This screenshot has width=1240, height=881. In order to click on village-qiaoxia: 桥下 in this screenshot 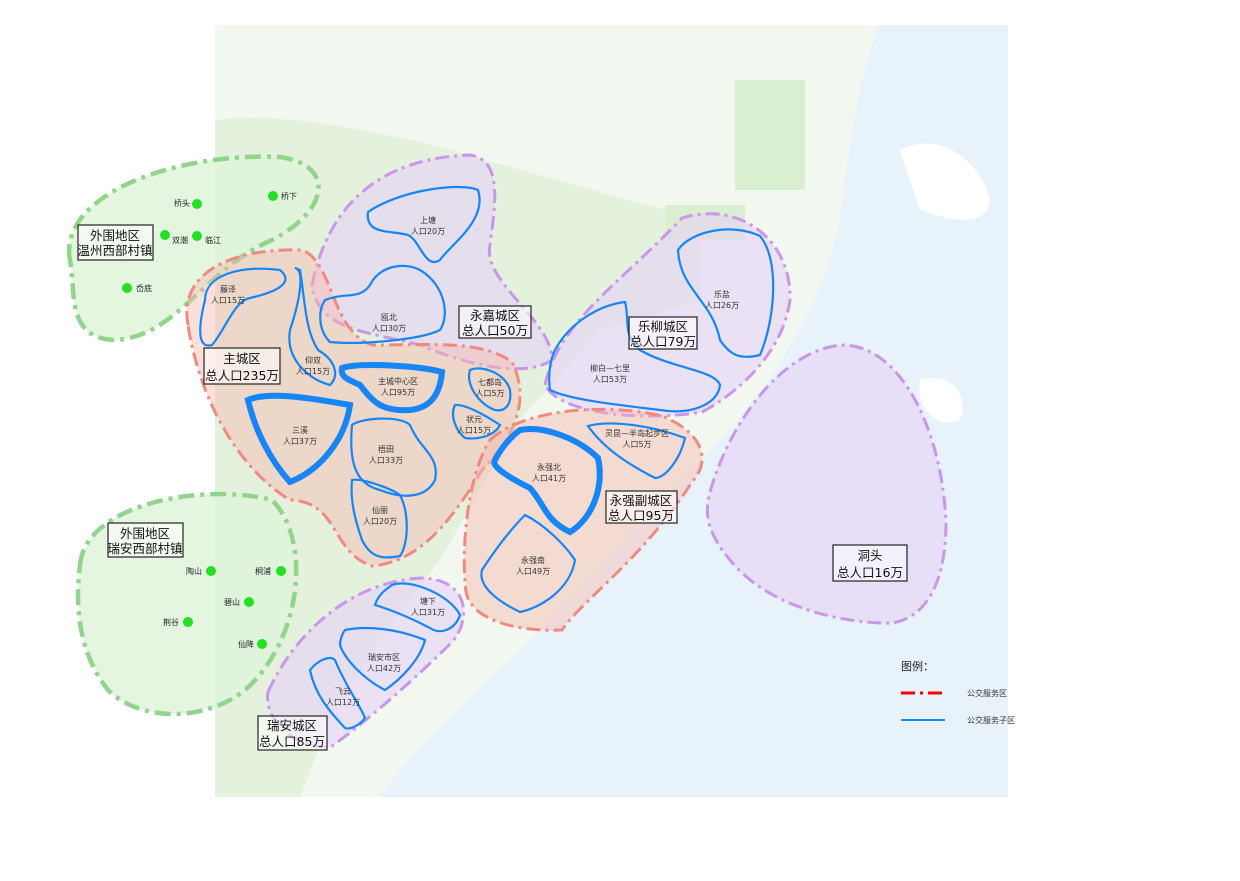, I will do `click(282, 196)`.